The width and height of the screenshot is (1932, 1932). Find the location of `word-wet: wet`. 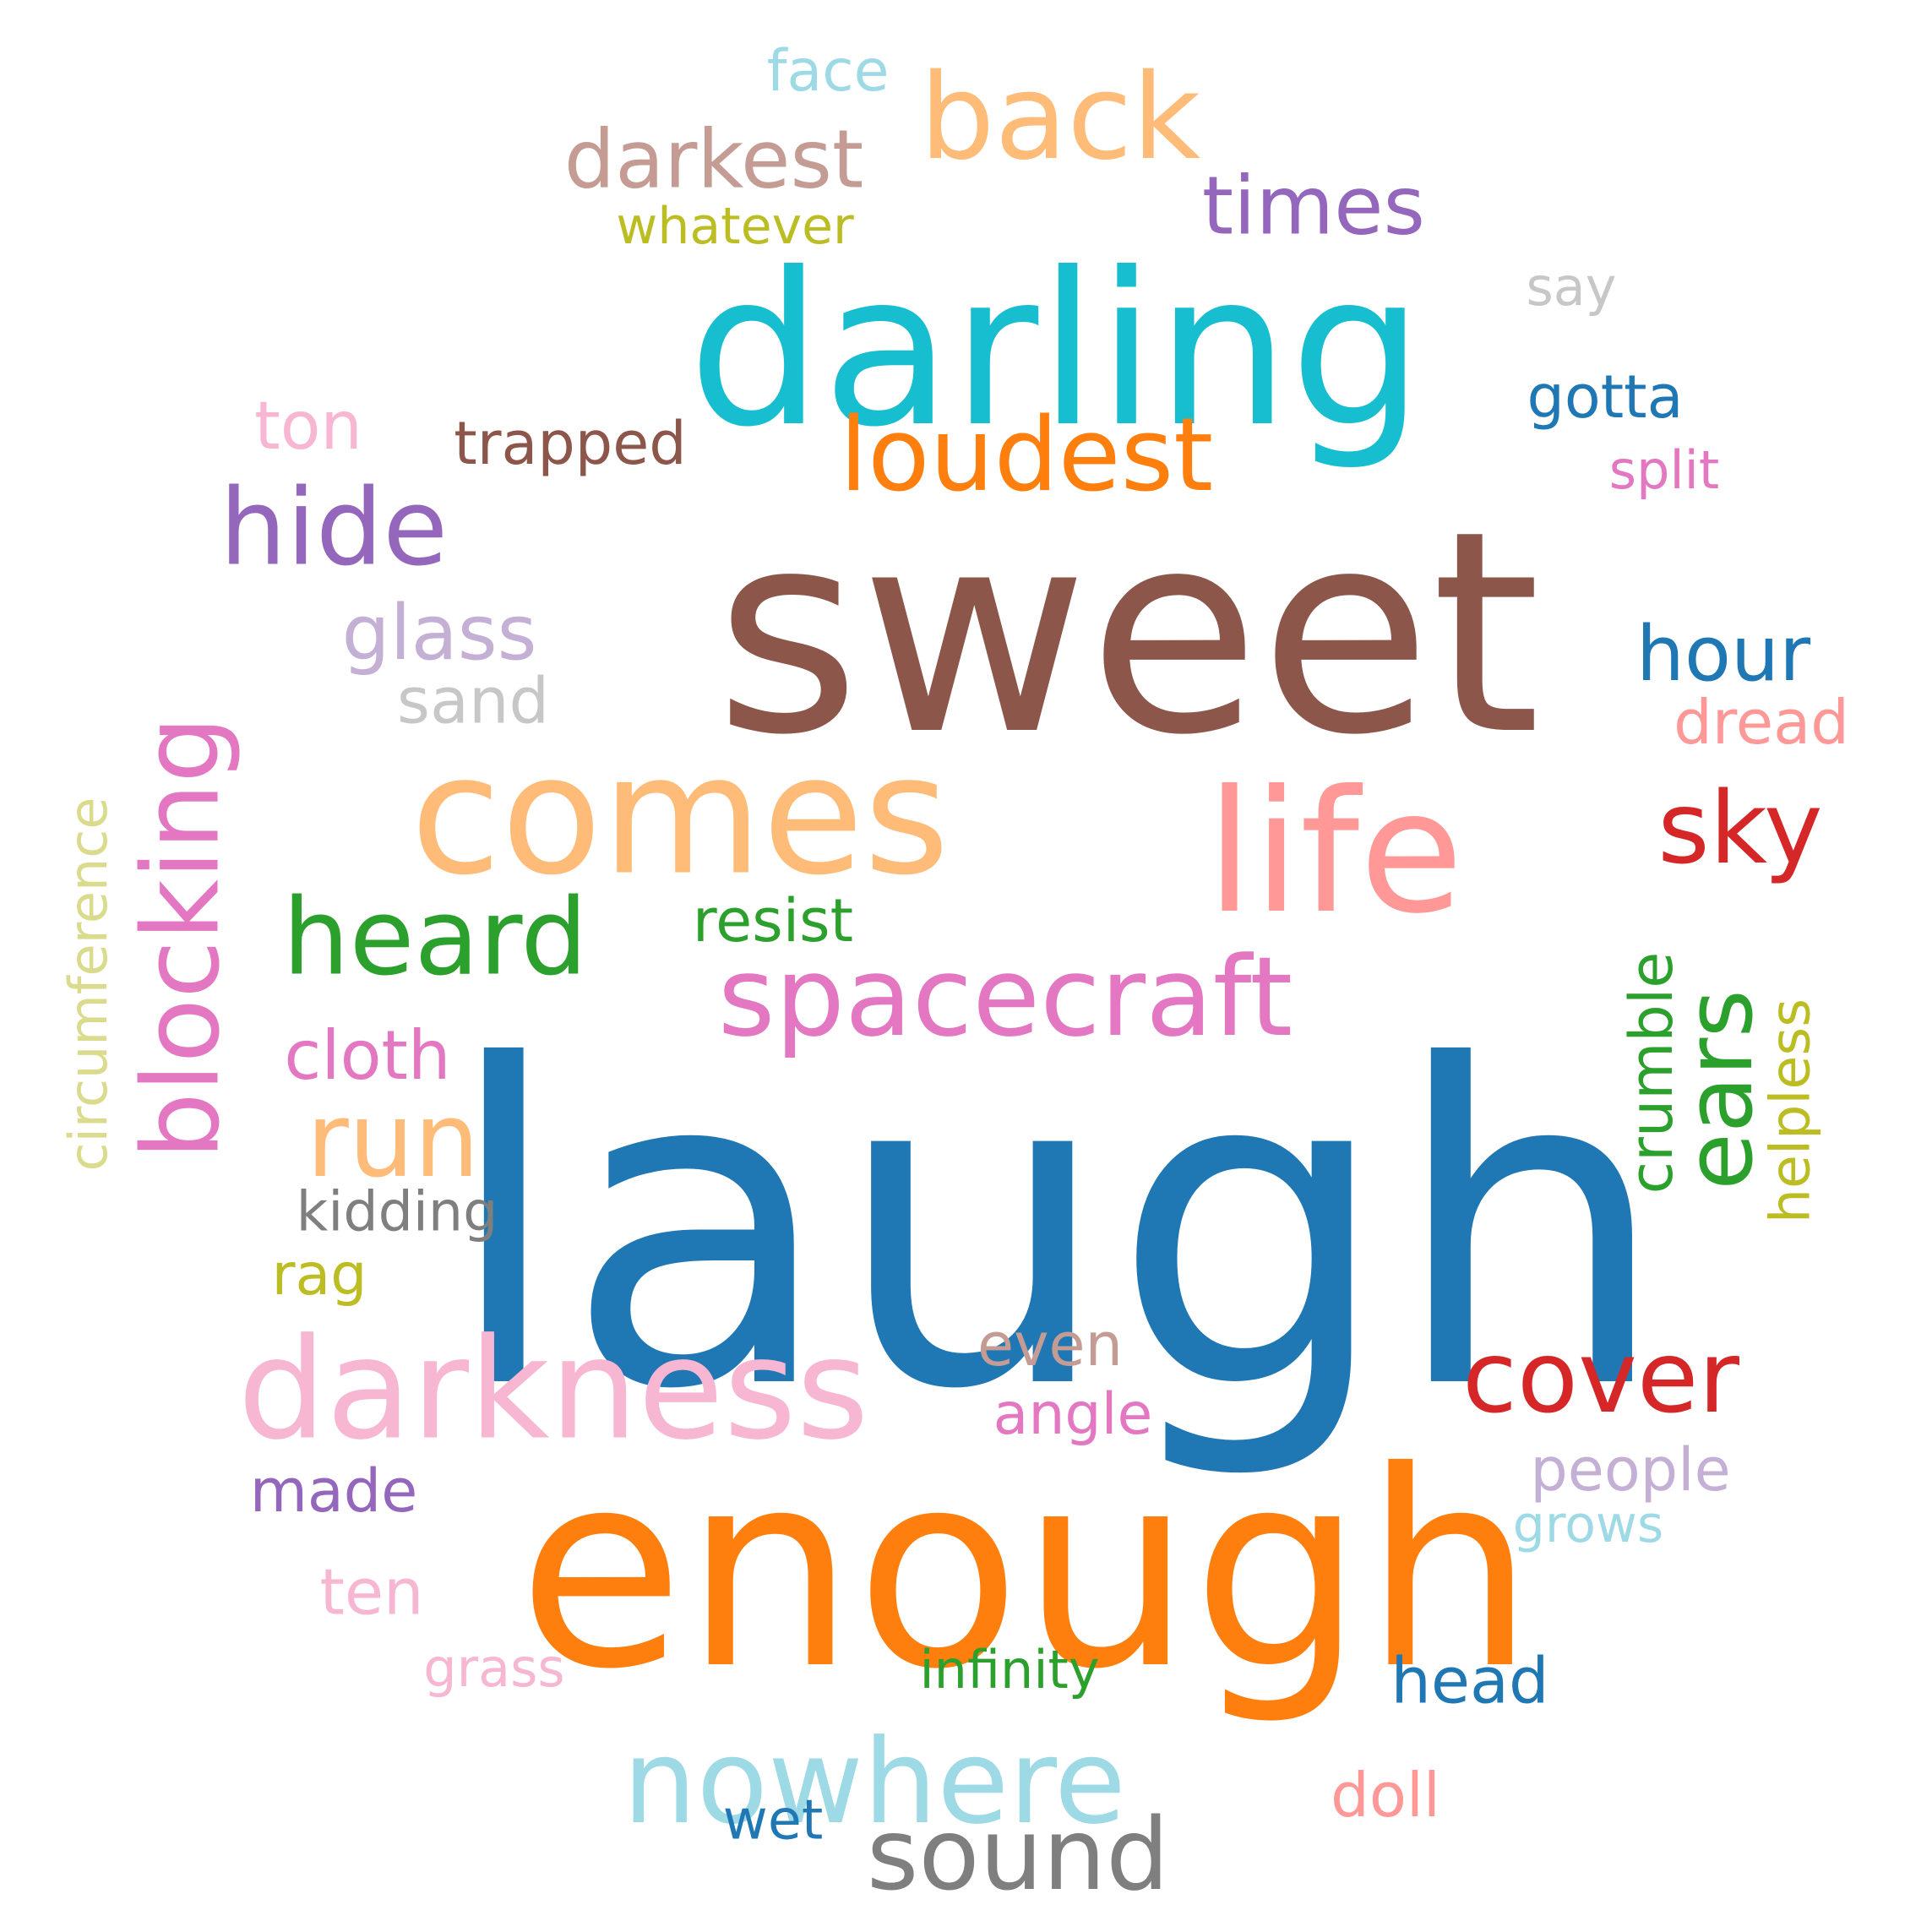

word-wet: wet is located at coordinates (773, 1820).